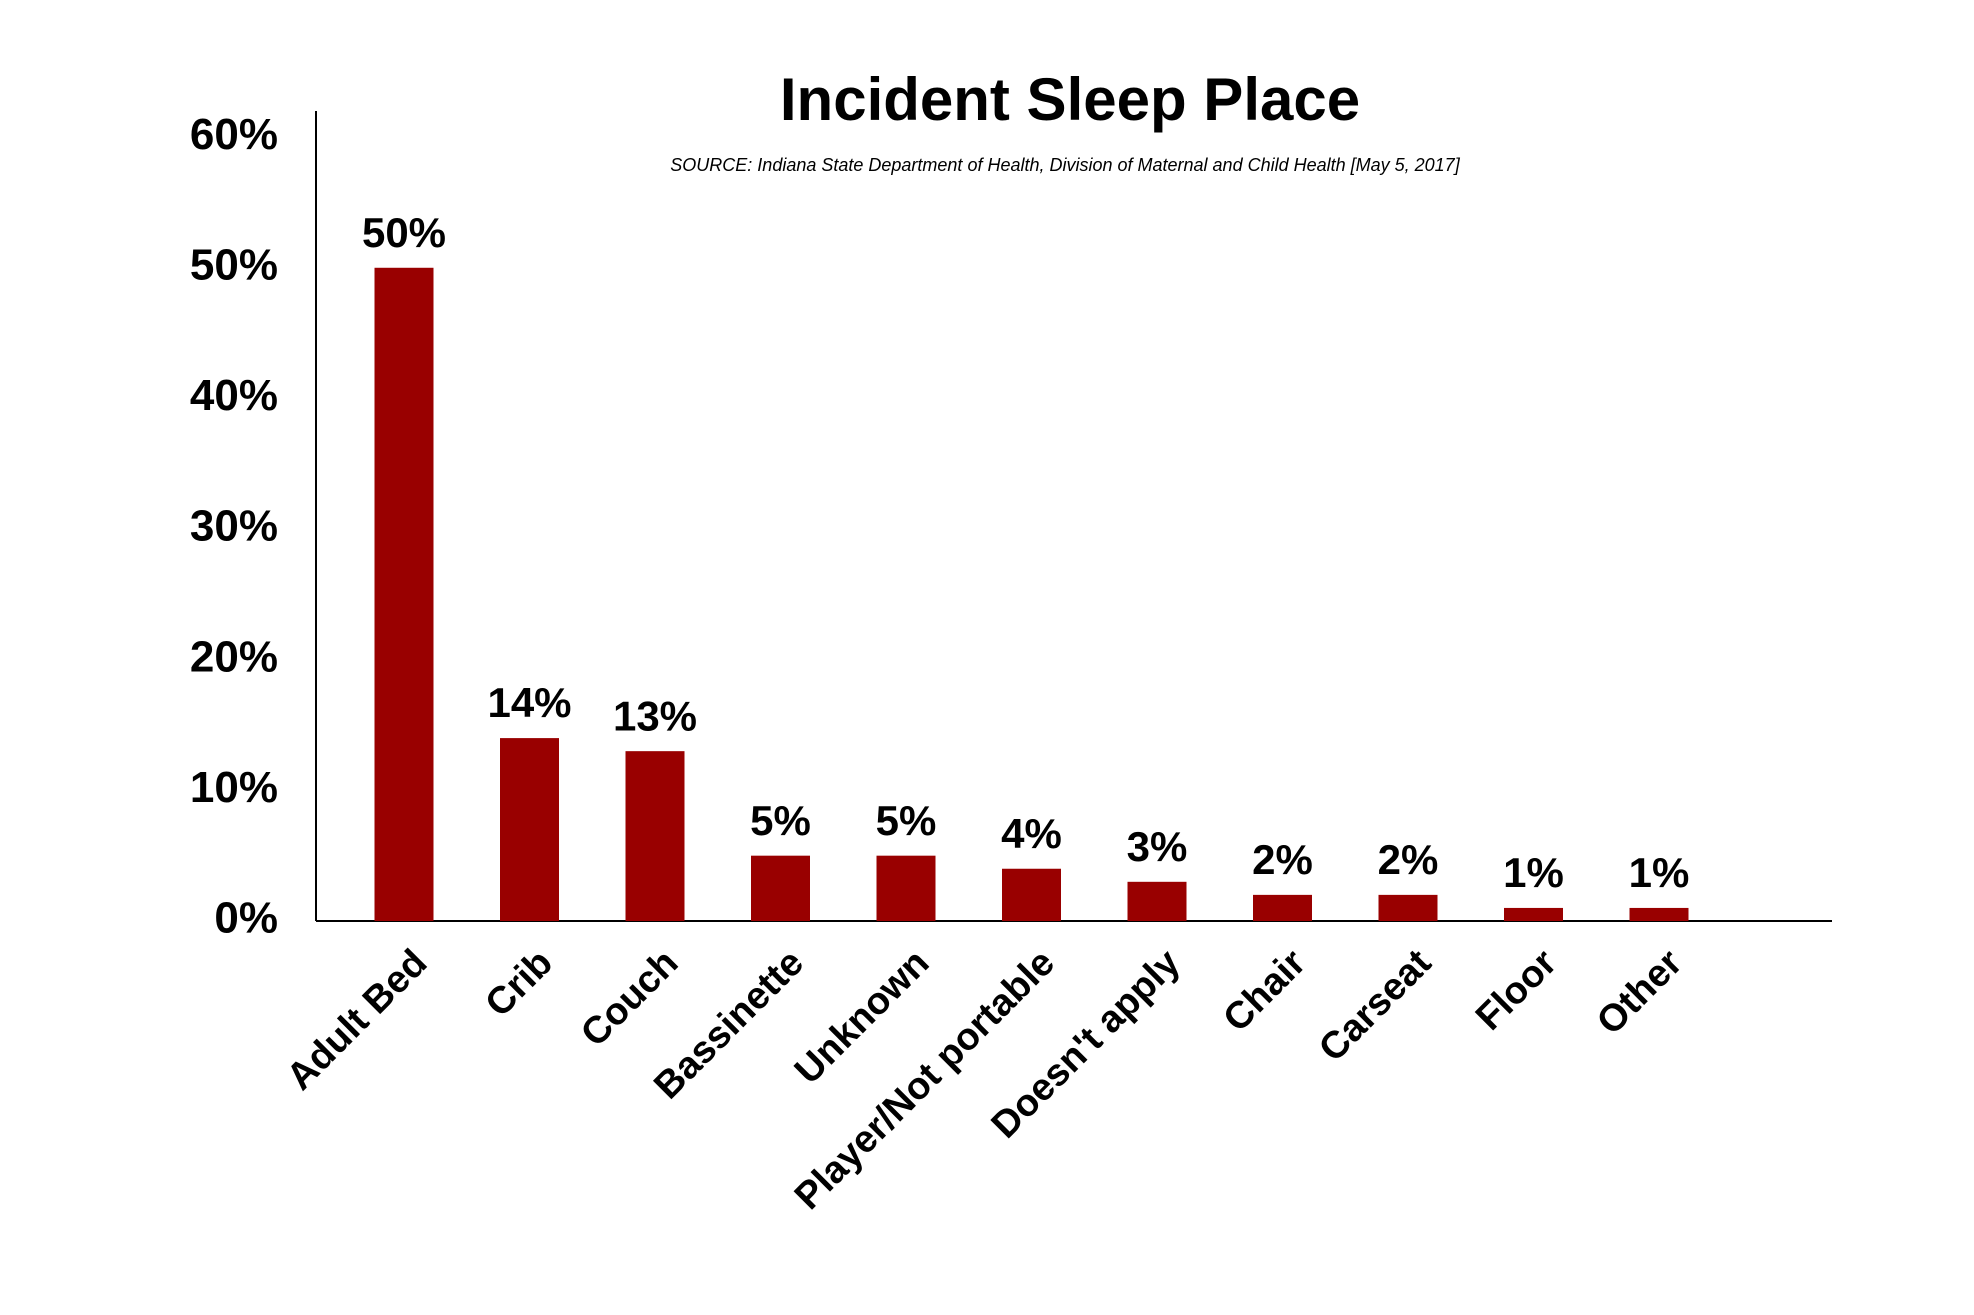  Describe the element at coordinates (234, 656) in the screenshot. I see `y-tick-label: 20%` at that location.